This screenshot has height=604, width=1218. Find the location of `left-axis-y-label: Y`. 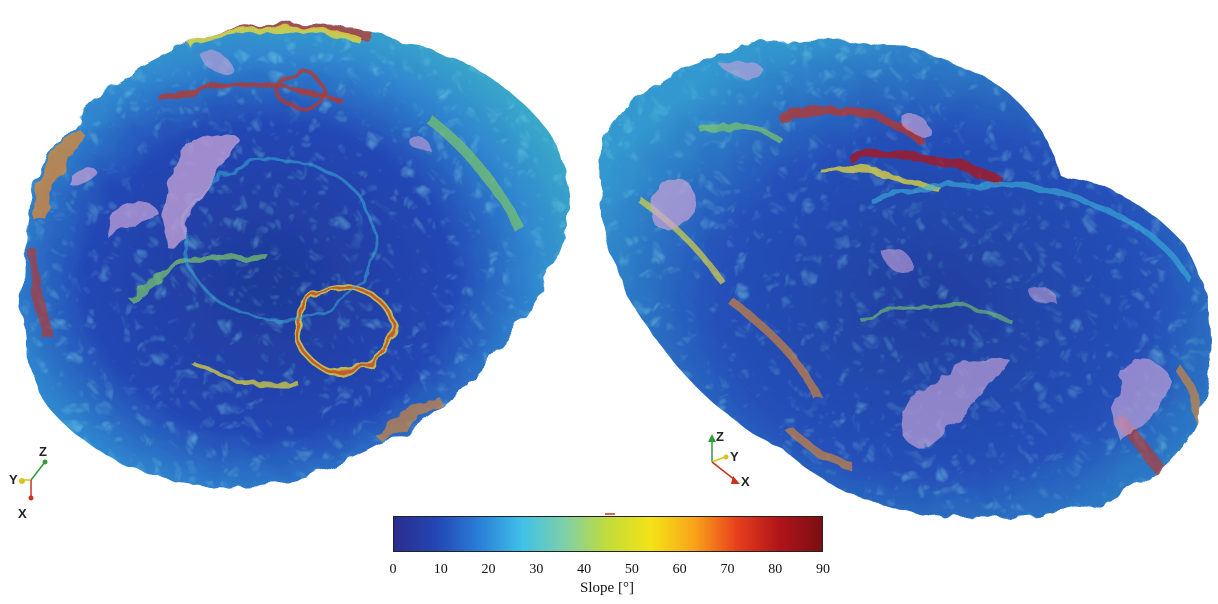

left-axis-y-label: Y is located at coordinates (13, 479).